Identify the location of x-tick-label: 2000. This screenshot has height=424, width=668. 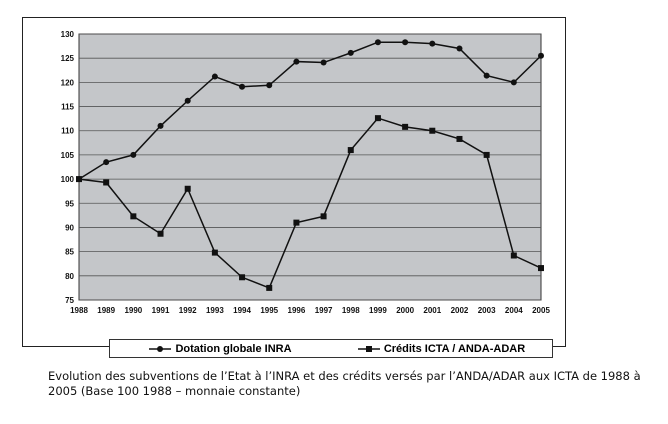
(405, 310).